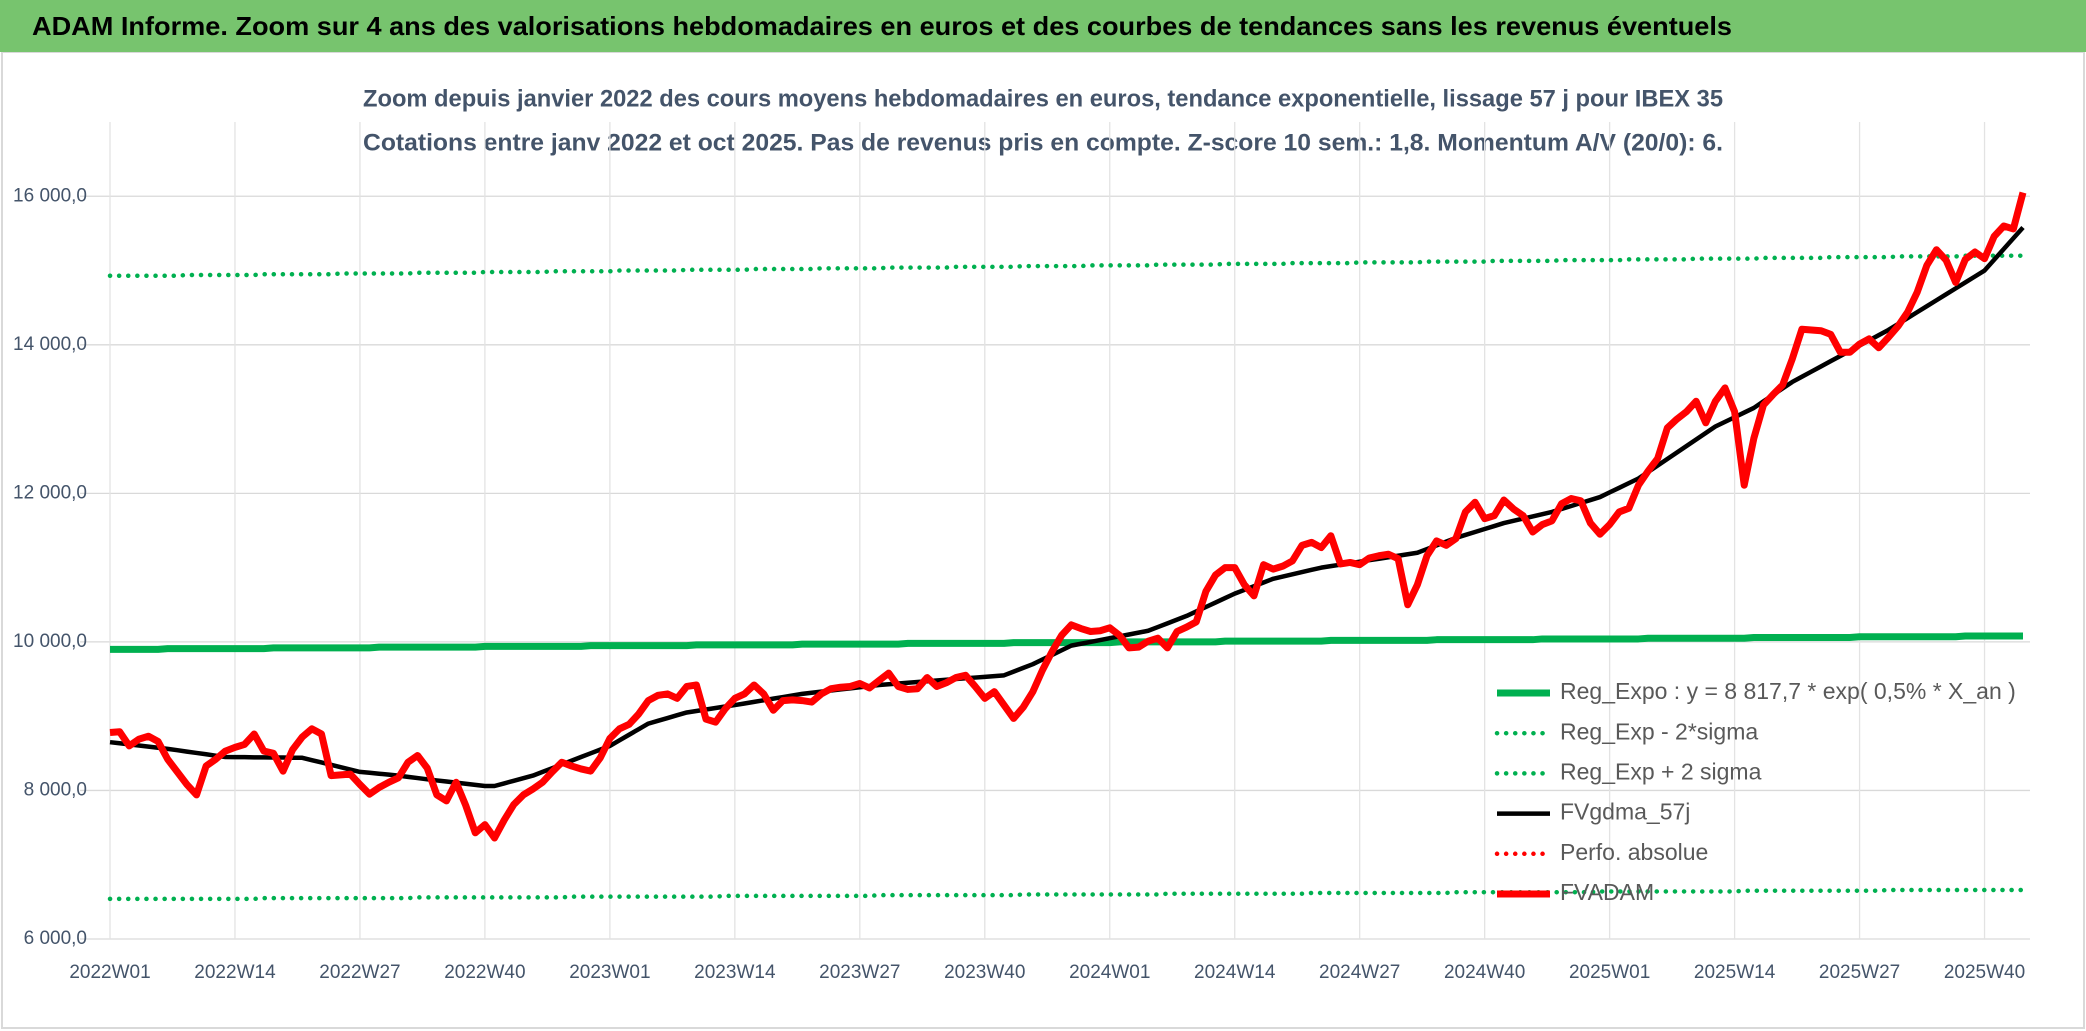 This screenshot has height=1031, width=2086. I want to click on y-tick-label: 6 000,0, so click(55, 938).